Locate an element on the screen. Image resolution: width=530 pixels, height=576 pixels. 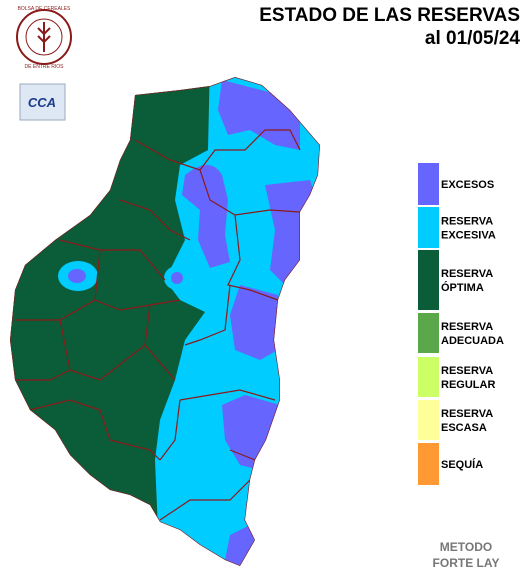
logo-text: CCA is located at coordinates (42, 102).